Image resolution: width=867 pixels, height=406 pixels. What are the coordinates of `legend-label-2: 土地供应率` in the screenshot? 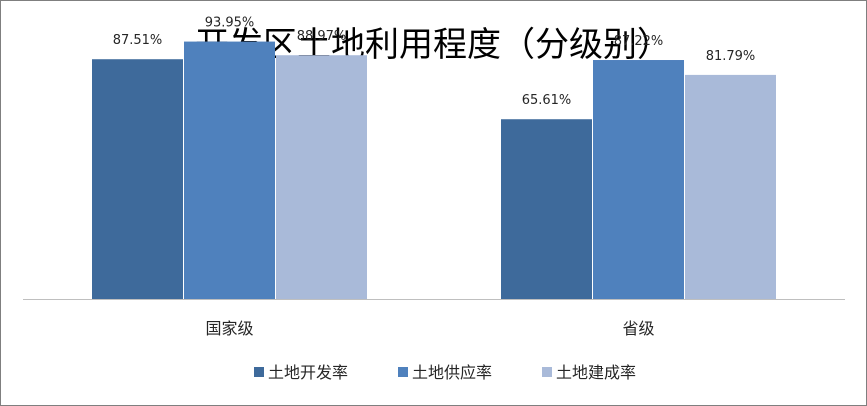 It's located at (452, 372).